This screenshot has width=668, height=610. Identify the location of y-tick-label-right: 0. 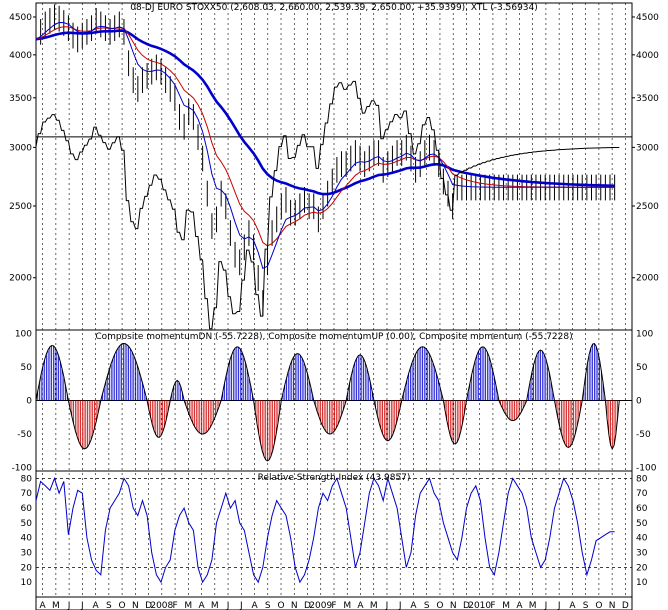
(639, 402).